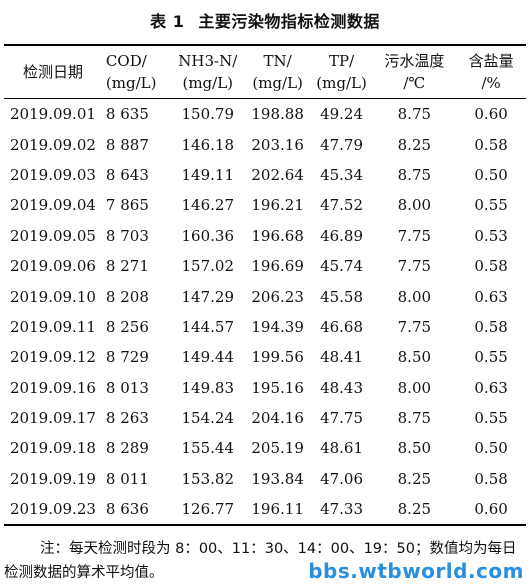 The height and width of the screenshot is (587, 530). What do you see at coordinates (208, 326) in the screenshot?
I see `cell-nh3n: 144.57` at bounding box center [208, 326].